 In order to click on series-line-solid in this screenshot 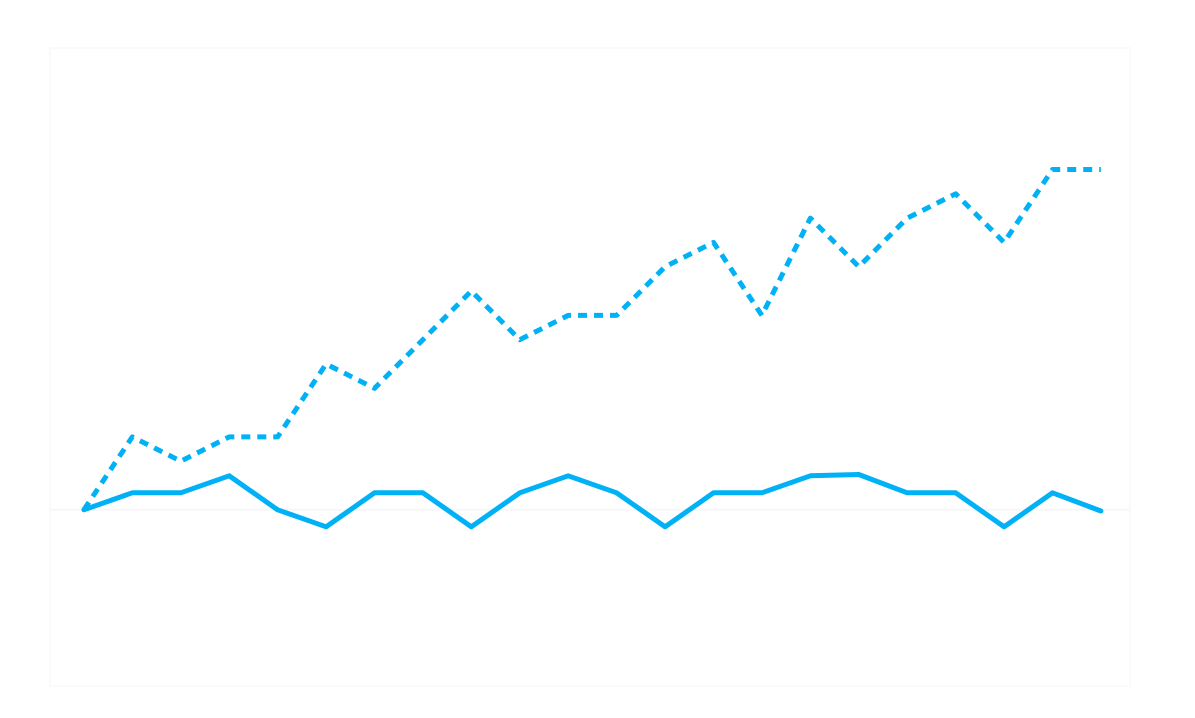, I will do `click(592, 501)`.